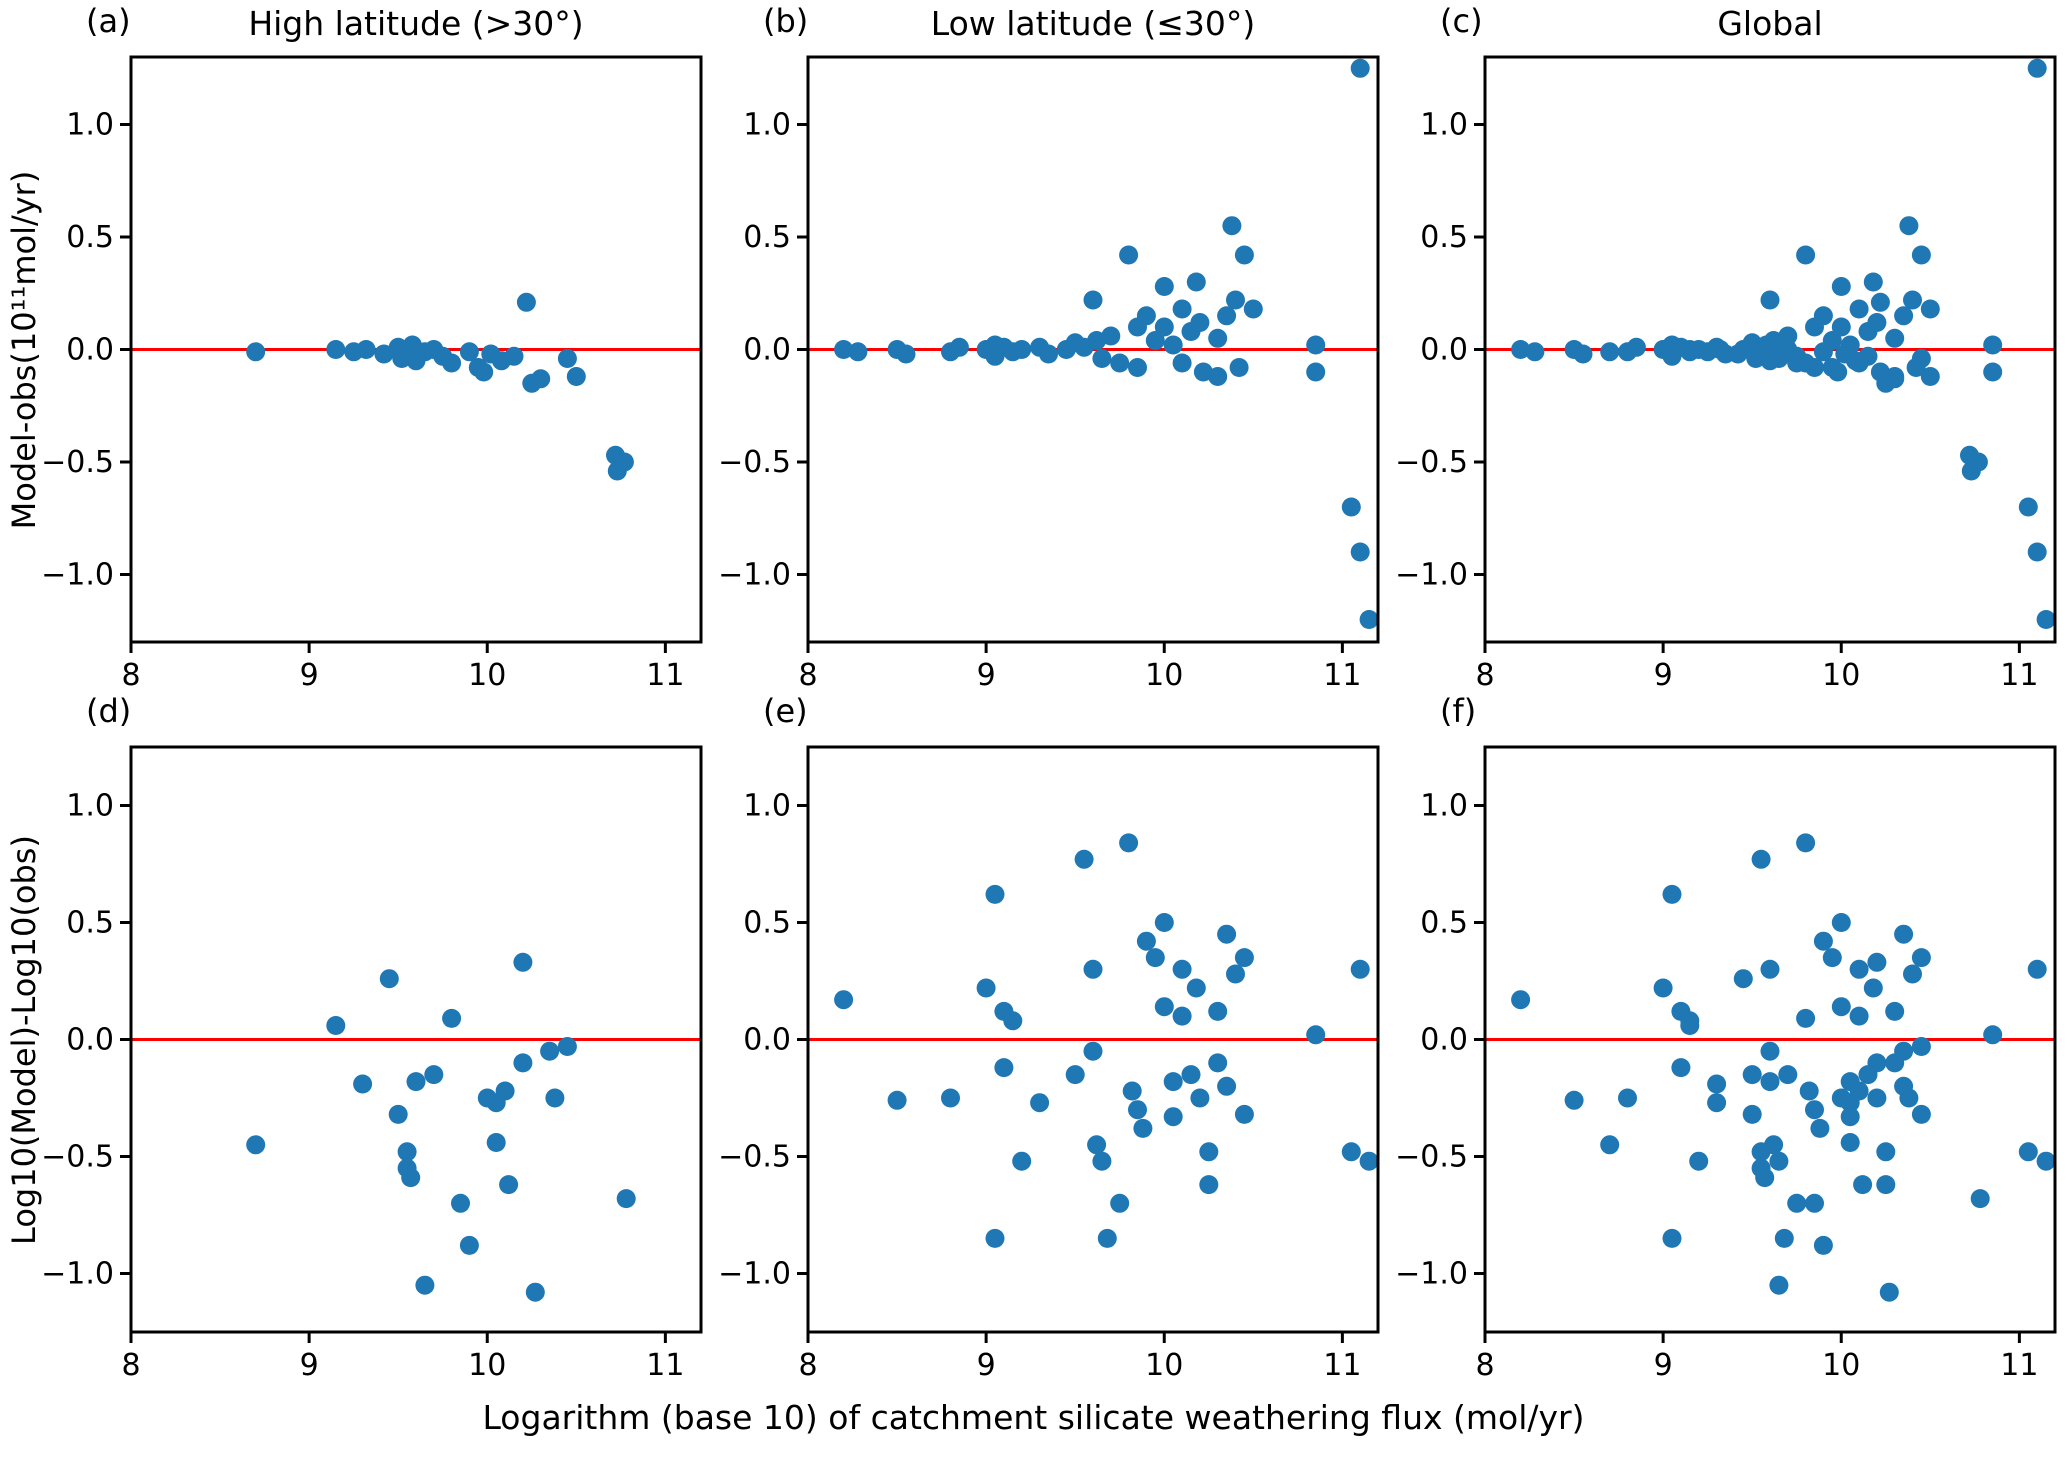  I want to click on scatter-plot-a: 8 9 10 11 1.0 0.5 0.0 −0.5 −1.0, so click(372, 372).